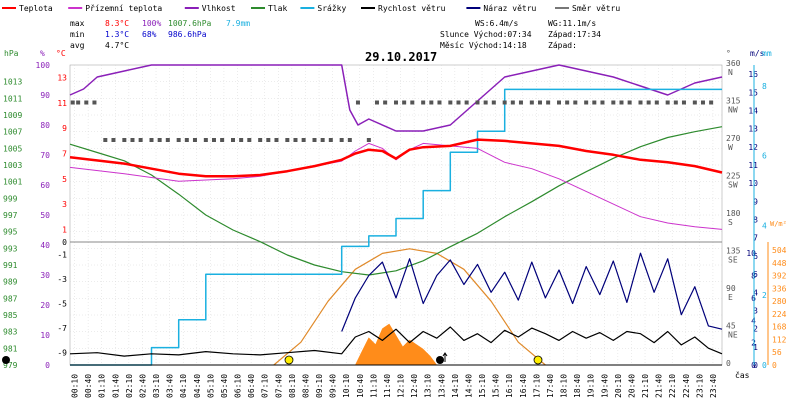 The image size is (800, 400). I want to click on deg-tick-label: 0, so click(728, 363).